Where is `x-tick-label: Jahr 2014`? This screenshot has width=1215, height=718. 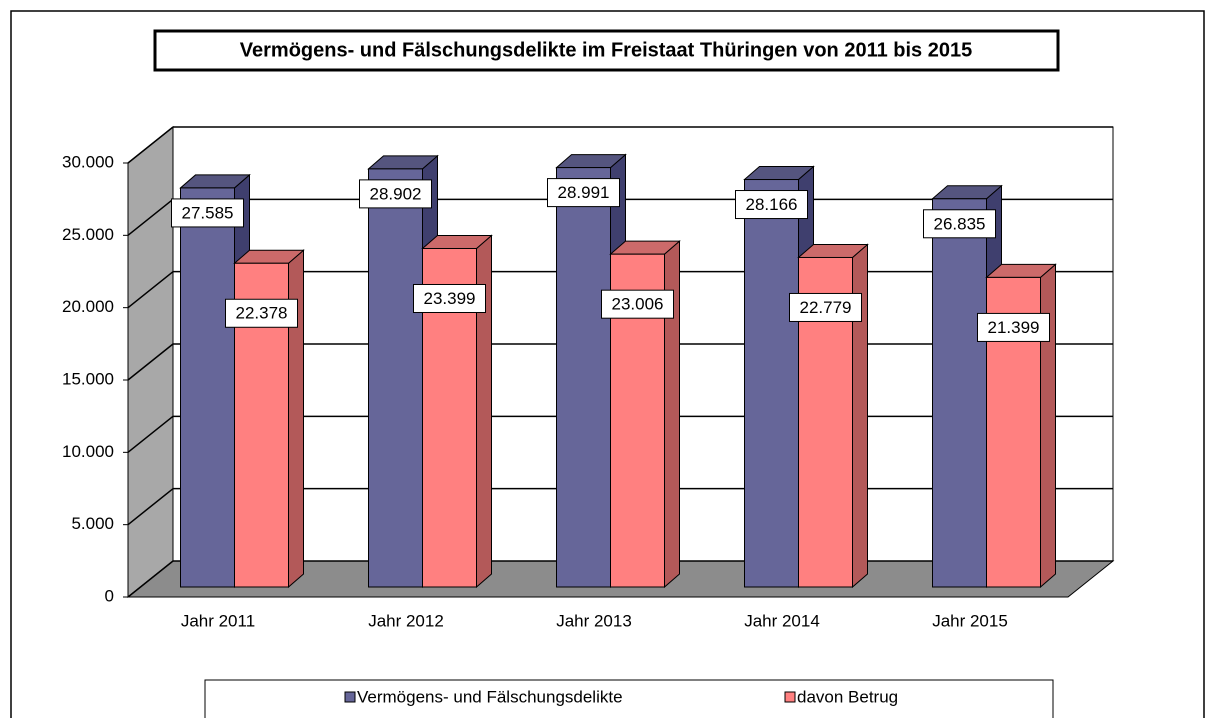
x-tick-label: Jahr 2014 is located at coordinates (782, 620).